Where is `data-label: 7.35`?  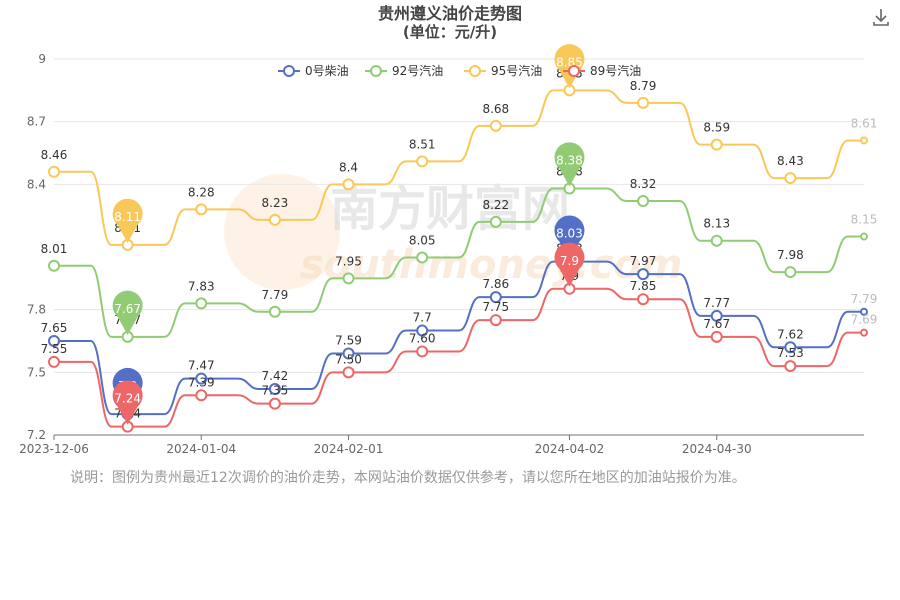 data-label: 7.35 is located at coordinates (275, 391).